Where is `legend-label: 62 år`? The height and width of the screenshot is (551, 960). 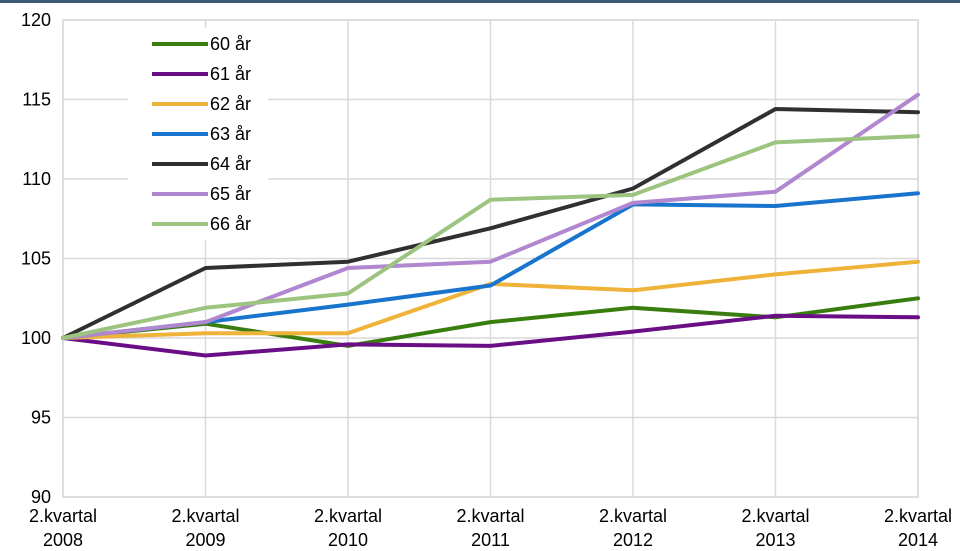 legend-label: 62 år is located at coordinates (230, 104).